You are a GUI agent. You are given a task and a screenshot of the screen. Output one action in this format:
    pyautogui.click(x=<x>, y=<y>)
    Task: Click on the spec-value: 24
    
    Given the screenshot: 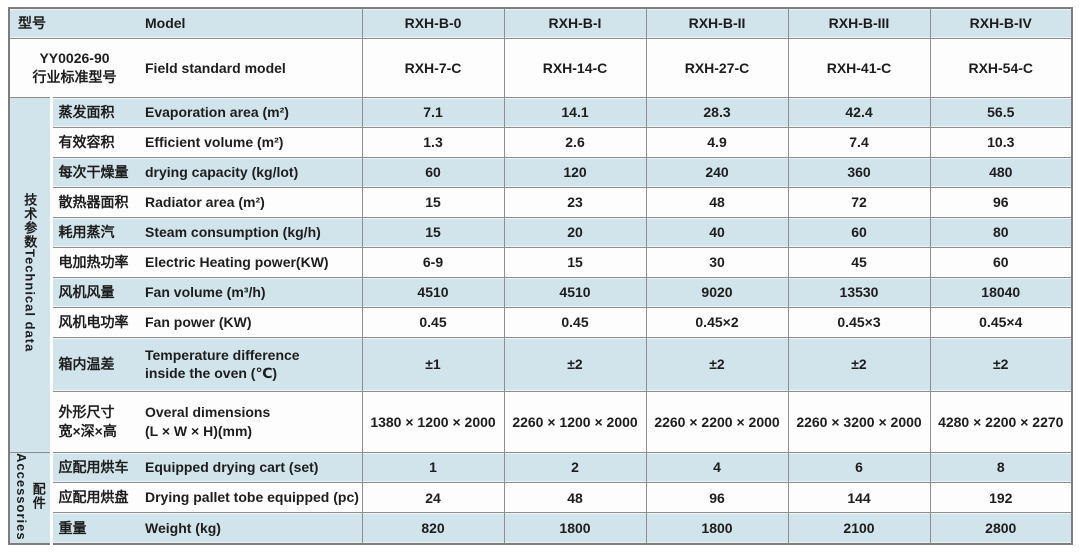 What is the action you would take?
    pyautogui.click(x=432, y=497)
    